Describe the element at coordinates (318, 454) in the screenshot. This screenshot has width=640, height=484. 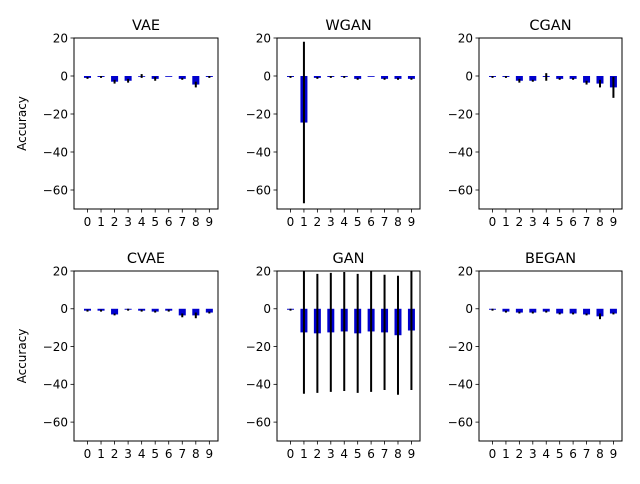
I see `xtick-label-gan-2: 2` at that location.